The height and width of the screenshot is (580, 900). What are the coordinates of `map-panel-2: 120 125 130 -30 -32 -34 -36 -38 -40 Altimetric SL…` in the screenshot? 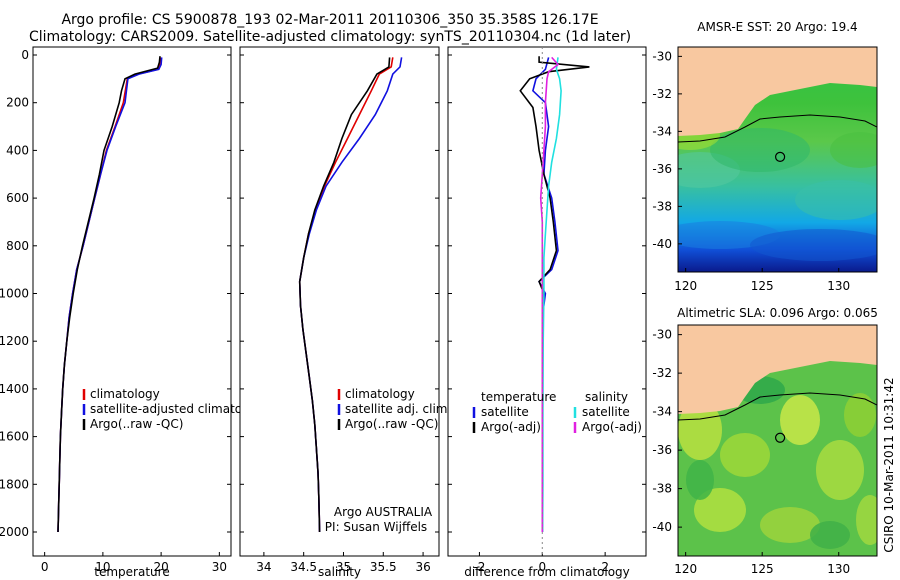 It's located at (765, 441).